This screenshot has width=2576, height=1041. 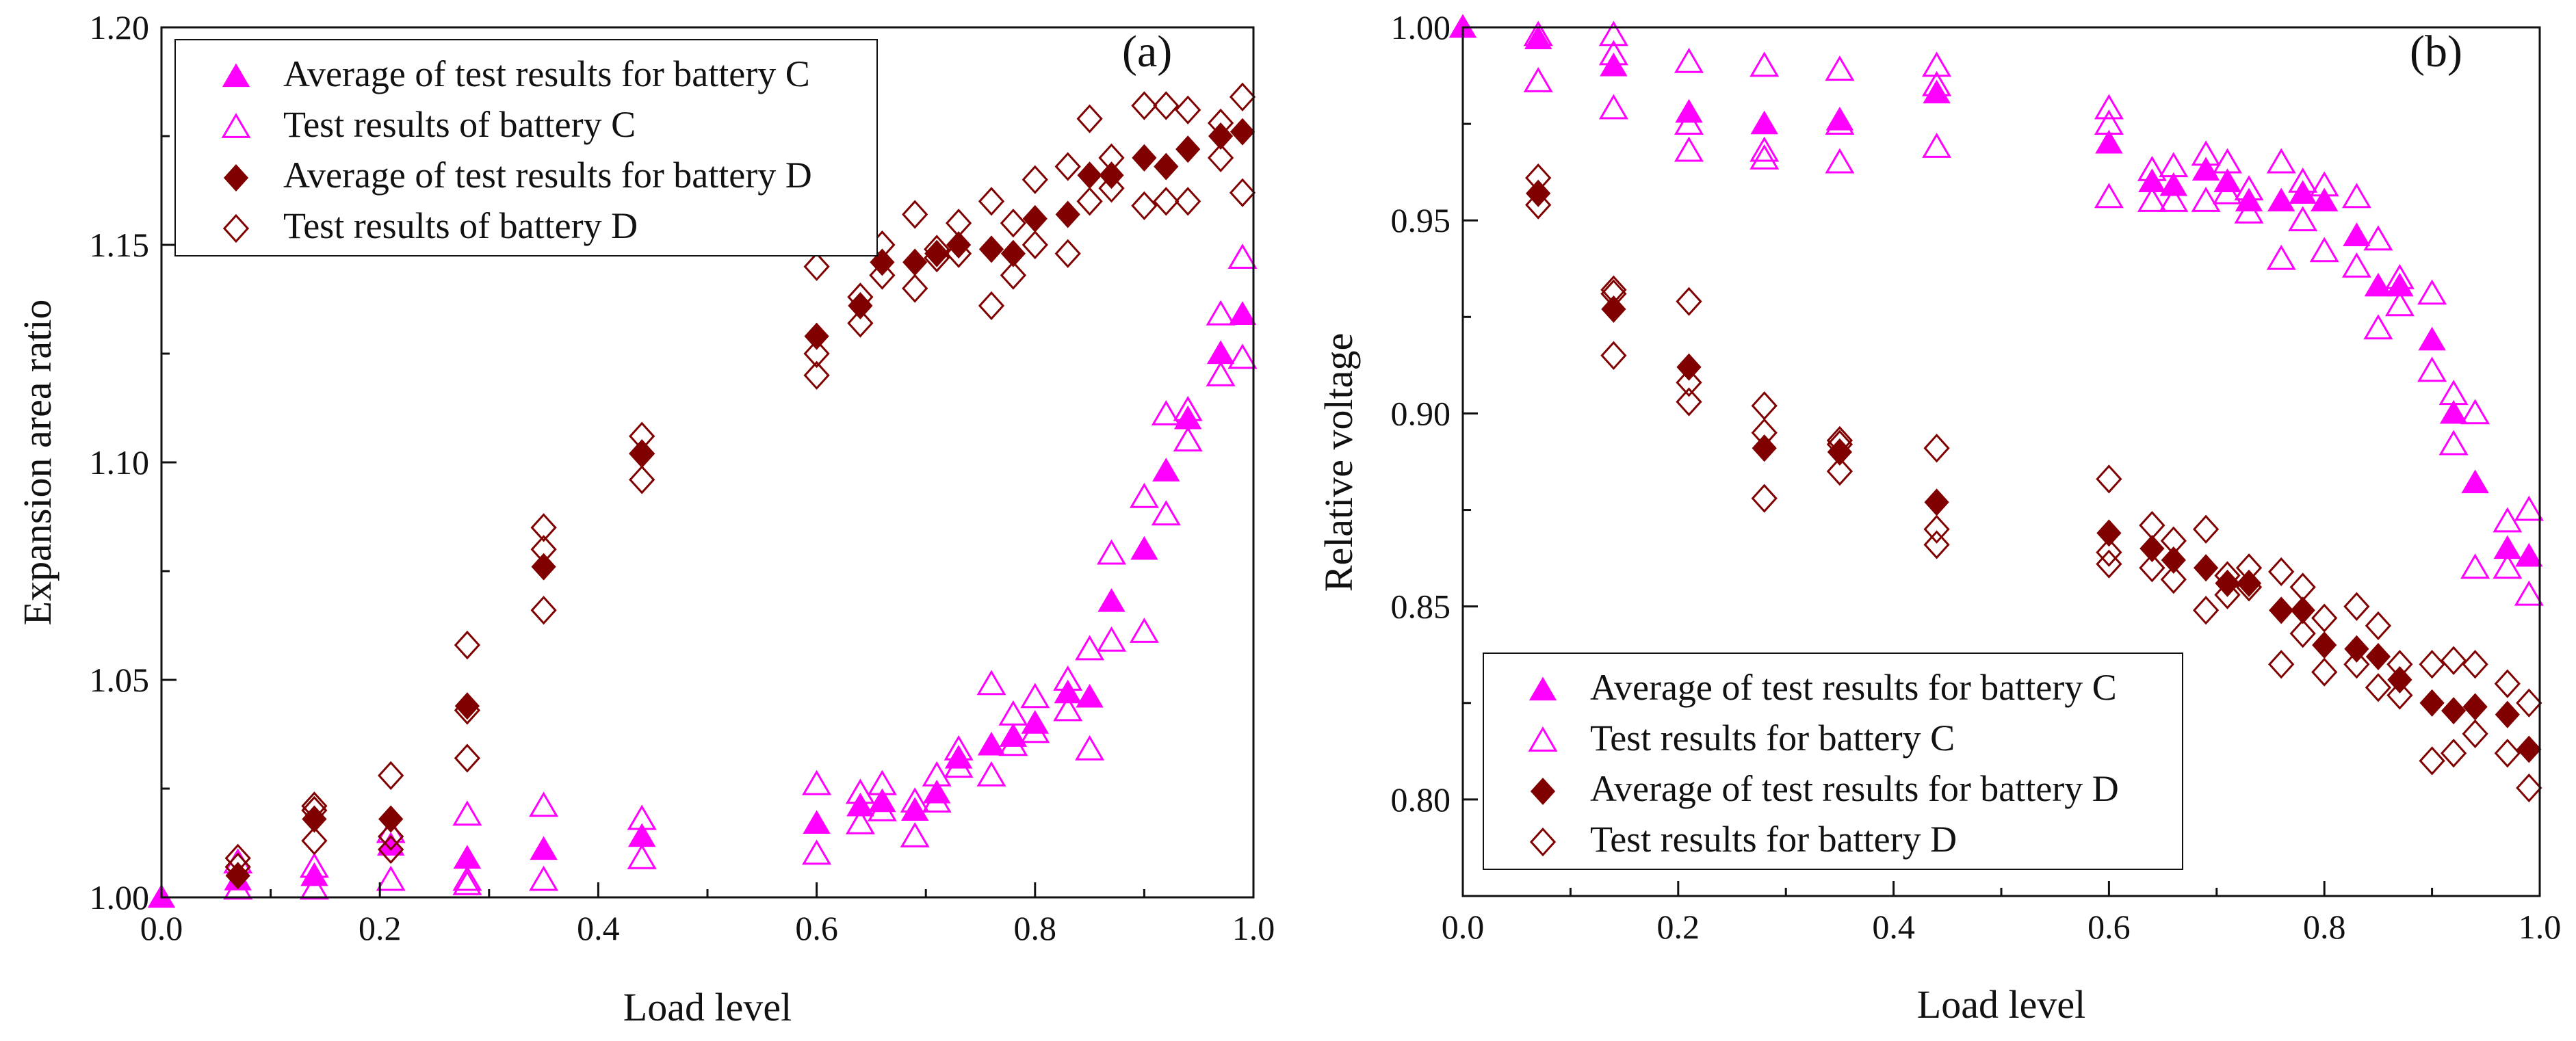 What do you see at coordinates (37, 463) in the screenshot?
I see `chart-a-y-axis-label: Expansion area ratio` at bounding box center [37, 463].